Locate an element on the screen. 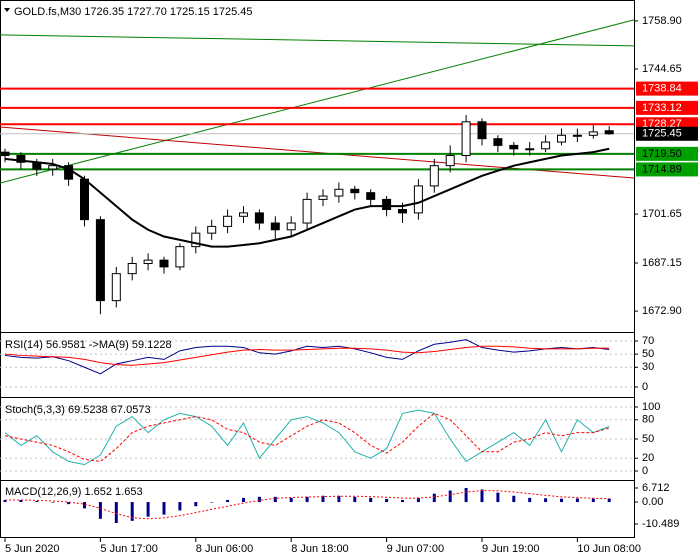 Image resolution: width=700 pixels, height=560 pixels. y-tick-label: 30 is located at coordinates (648, 367).